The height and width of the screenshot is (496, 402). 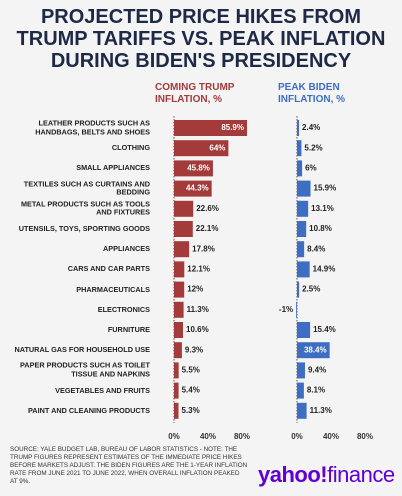 I want to click on value-label: 12.1%, so click(x=198, y=269).